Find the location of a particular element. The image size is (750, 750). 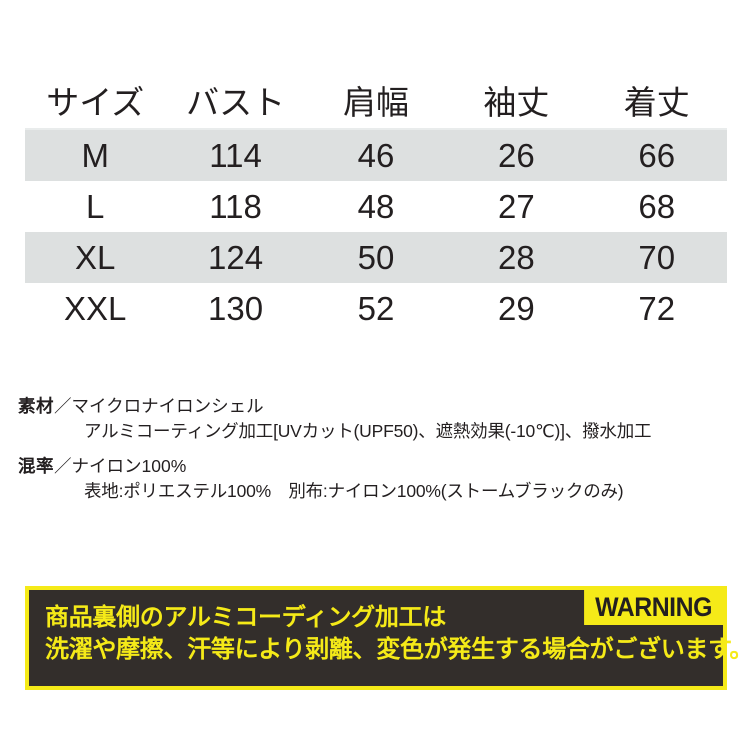

table-row: L 118 48 27 68 is located at coordinates (376, 206).